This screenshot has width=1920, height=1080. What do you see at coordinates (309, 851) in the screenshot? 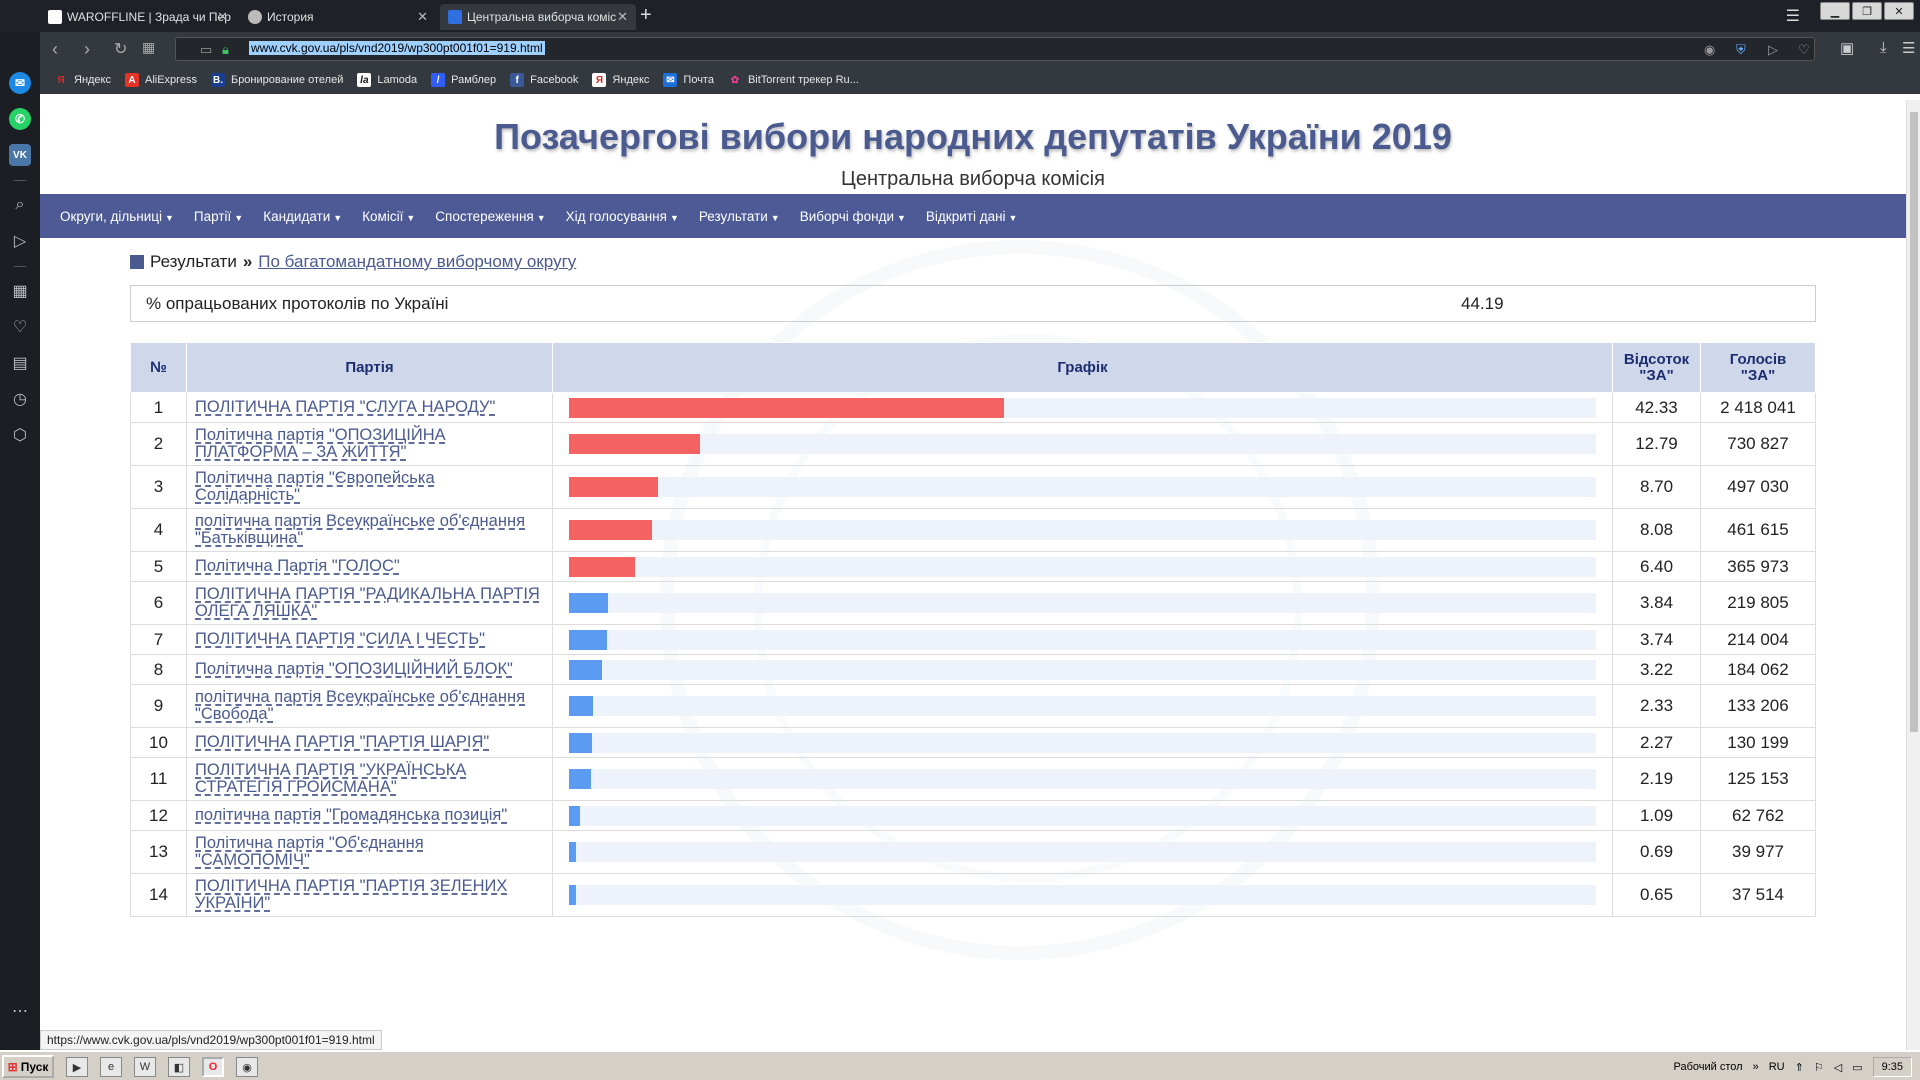
I see `party-link: Політична партія "Об'єднання "САМОПОМІЧ"` at bounding box center [309, 851].